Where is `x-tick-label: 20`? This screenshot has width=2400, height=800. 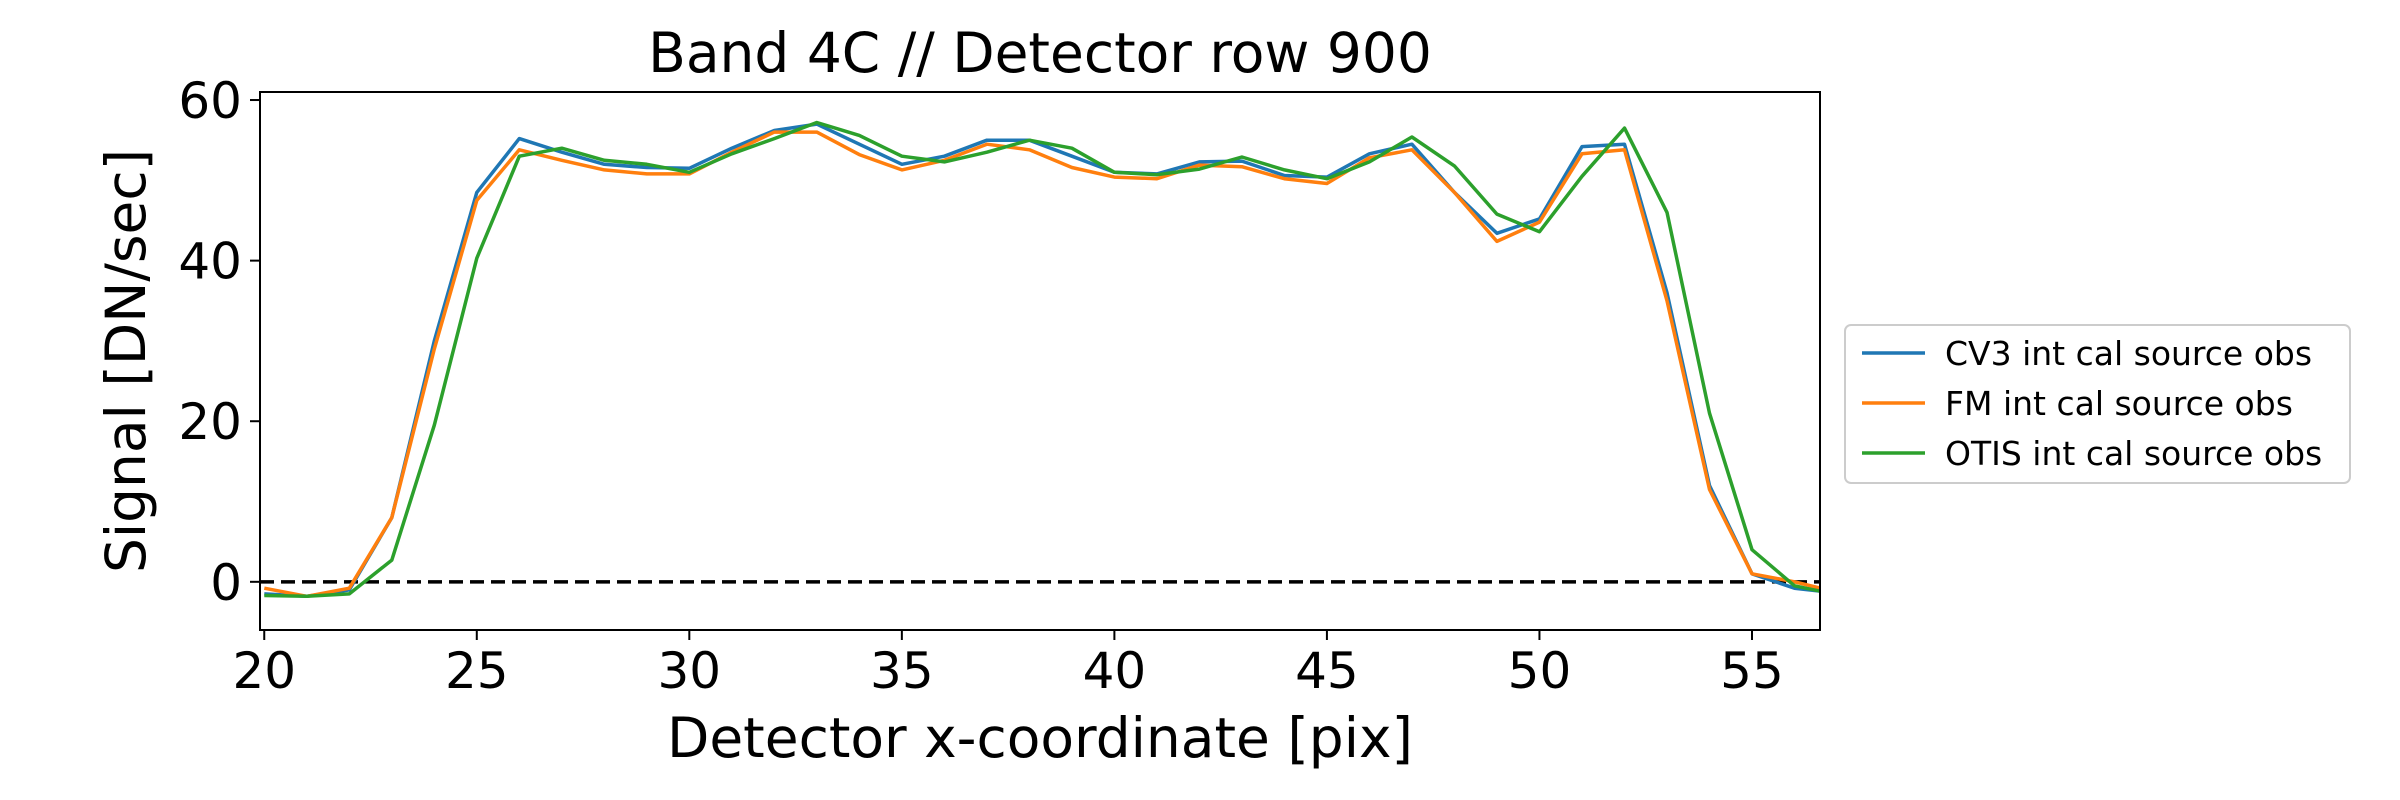
x-tick-label: 20 is located at coordinates (264, 671).